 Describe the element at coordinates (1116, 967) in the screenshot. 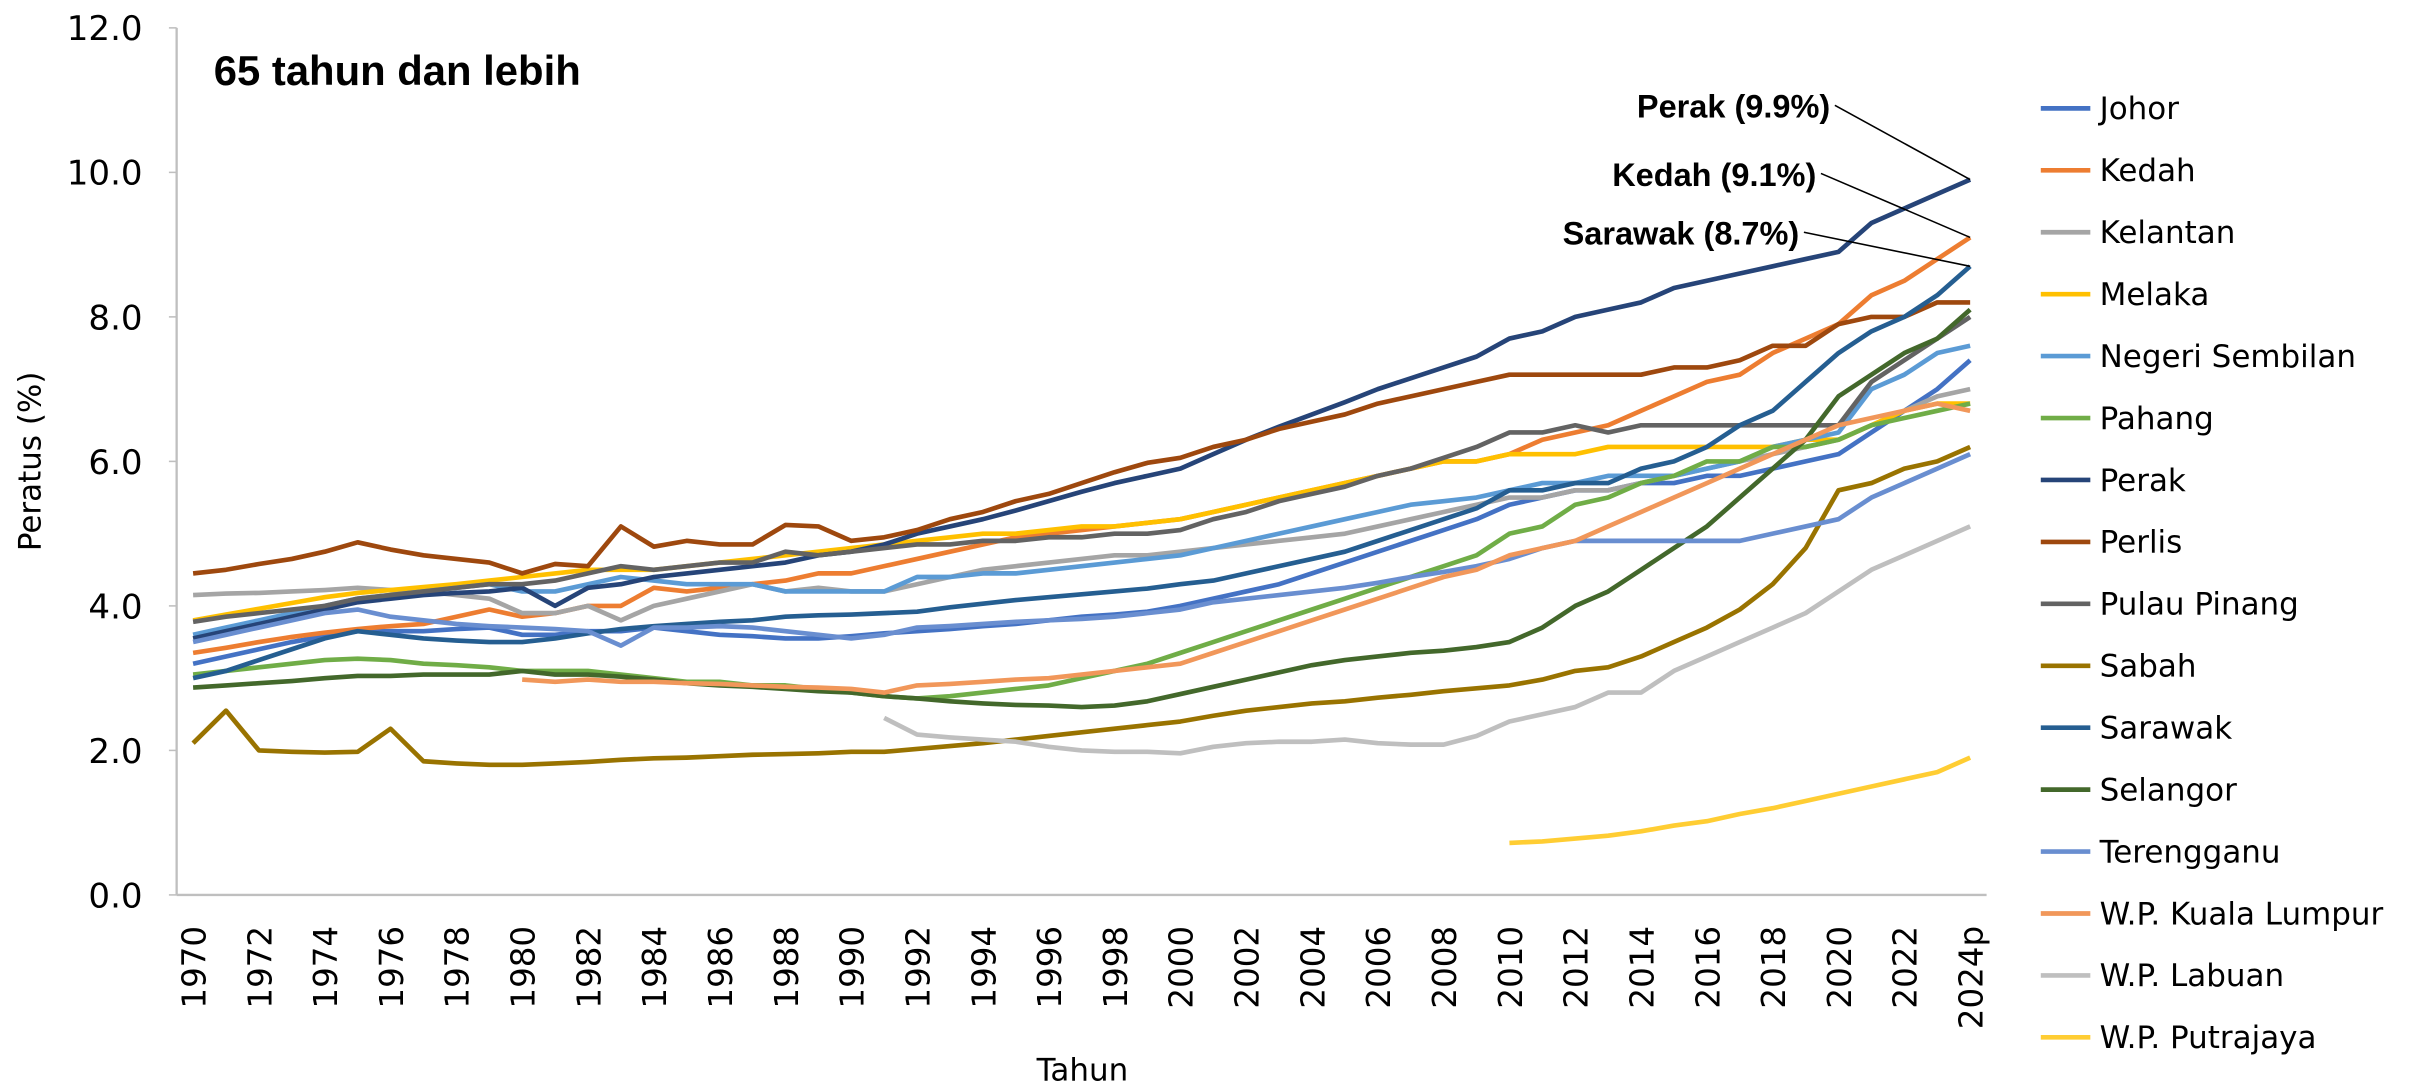

I see `x-tick-label: 1998` at that location.